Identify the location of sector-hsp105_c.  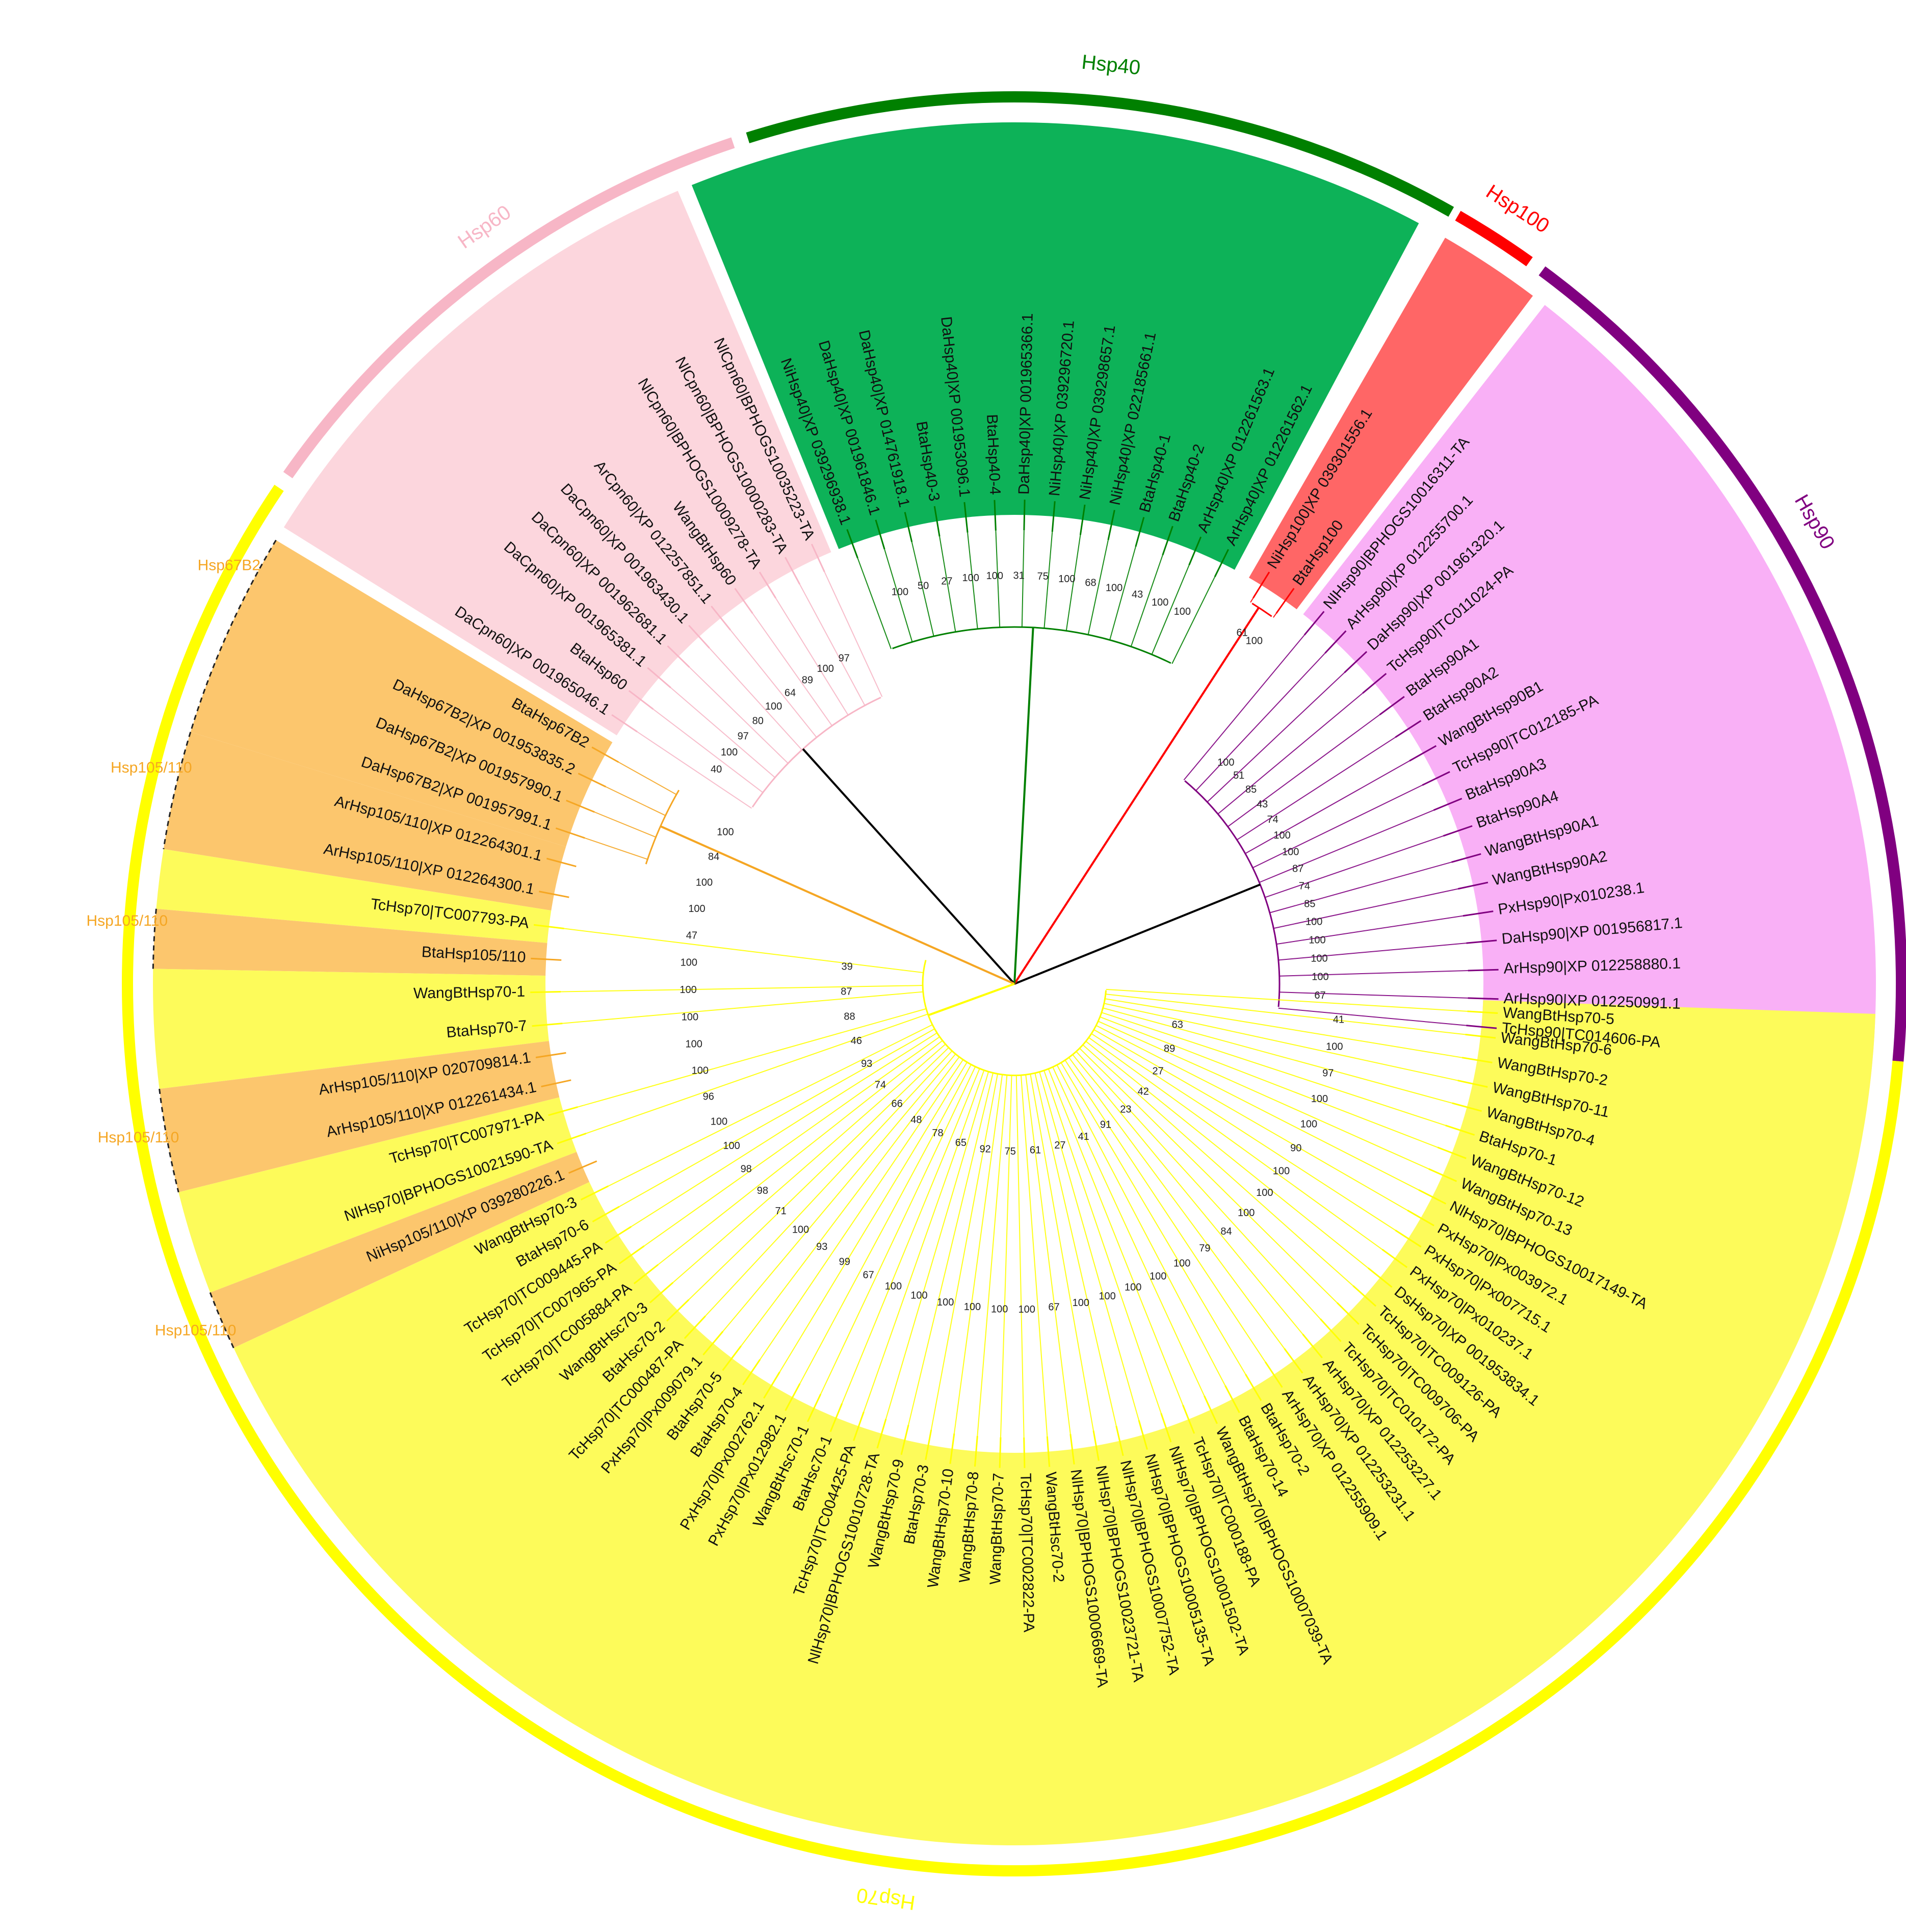
(360, 1116).